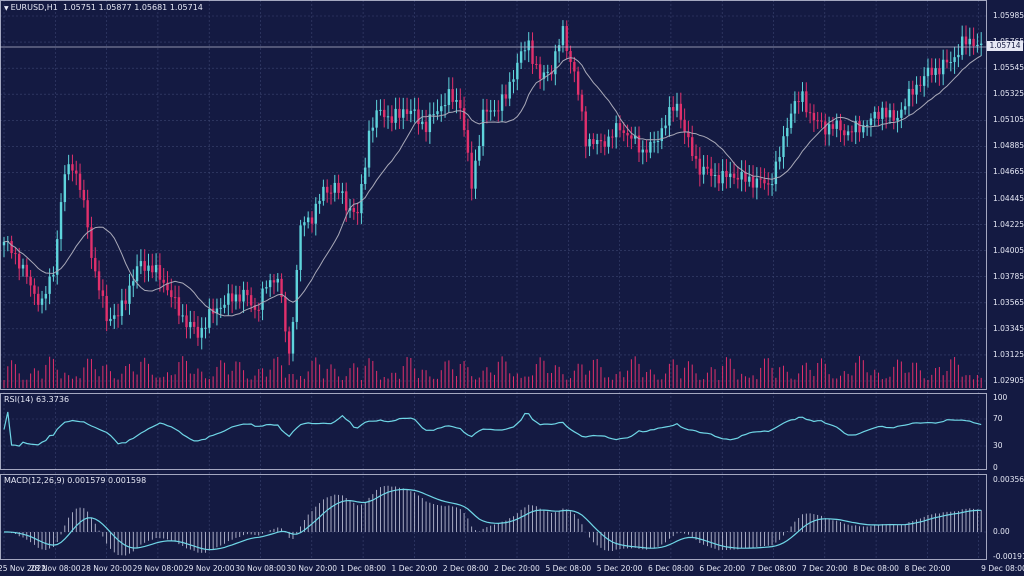 The image size is (1024, 576). Describe the element at coordinates (998, 418) in the screenshot. I see `y-tick-label: 70` at that location.